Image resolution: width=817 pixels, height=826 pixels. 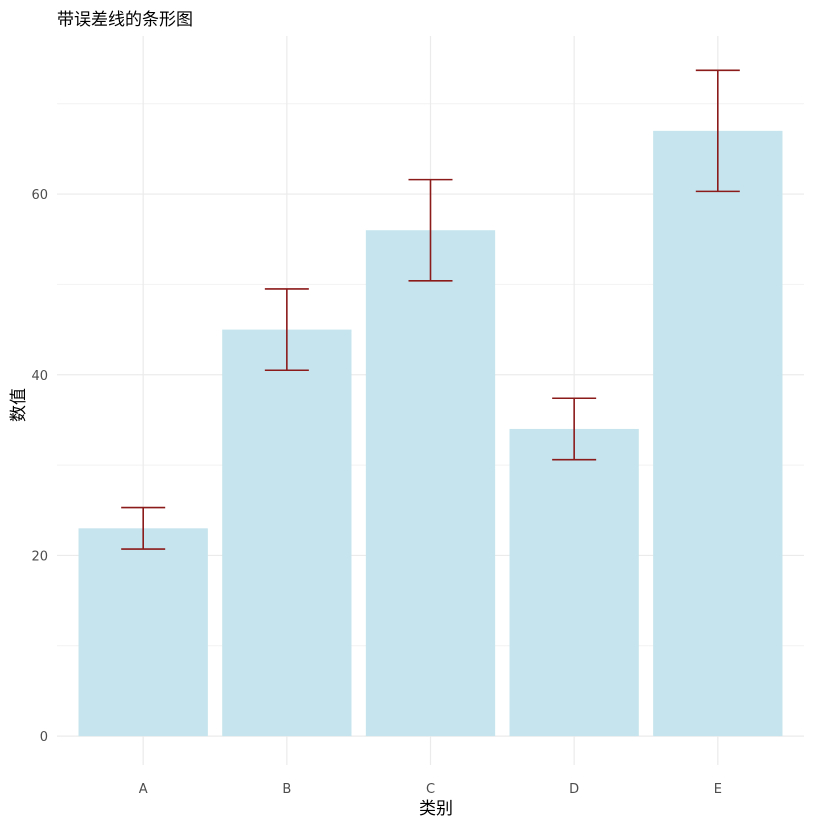 I want to click on x-tick-label: B, so click(x=286, y=789).